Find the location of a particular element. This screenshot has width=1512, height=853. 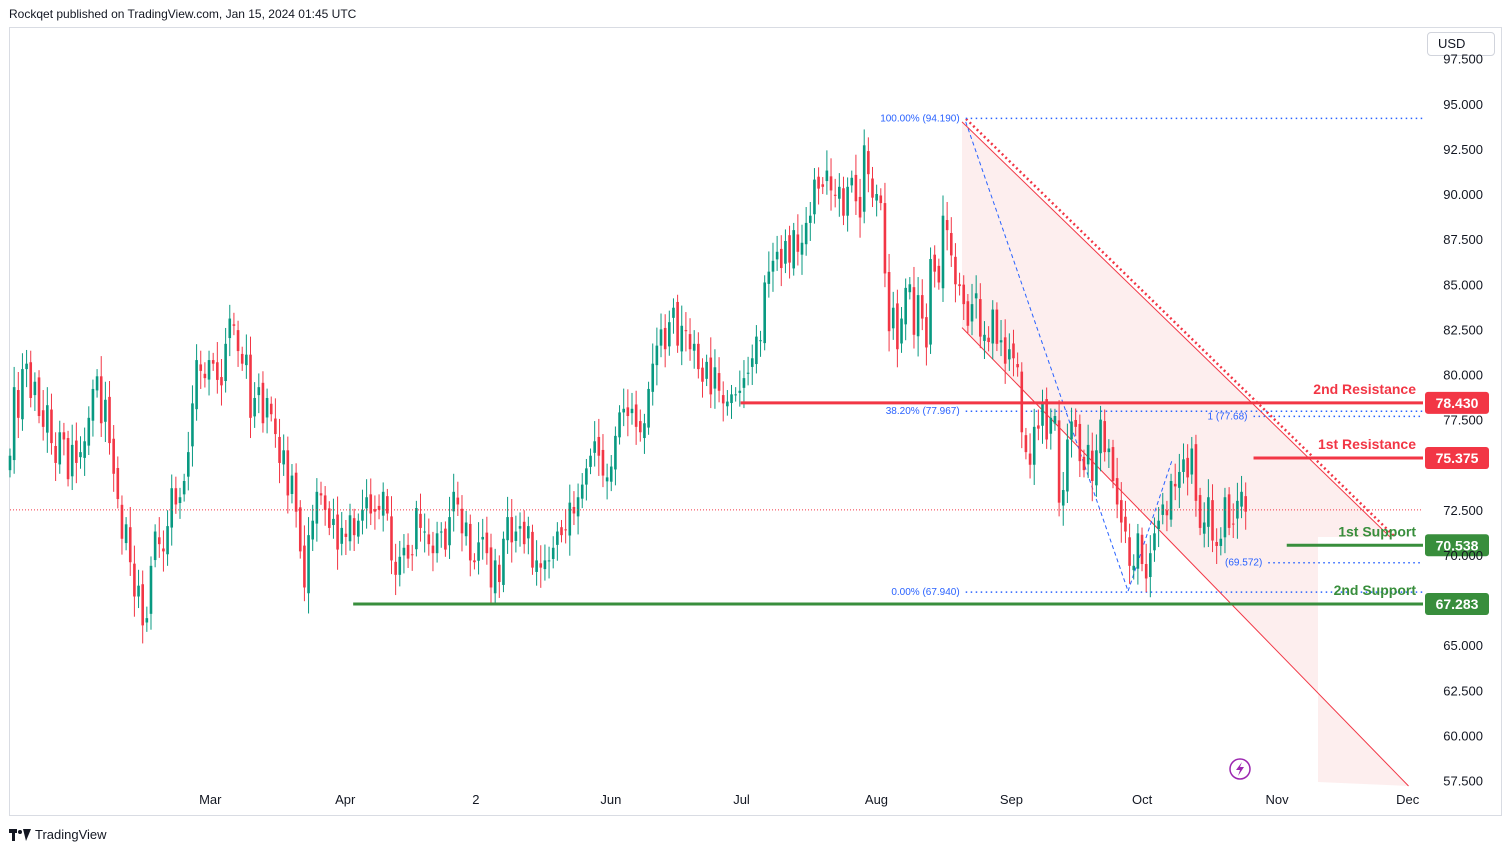

date-tick-label: Apr is located at coordinates (345, 799).